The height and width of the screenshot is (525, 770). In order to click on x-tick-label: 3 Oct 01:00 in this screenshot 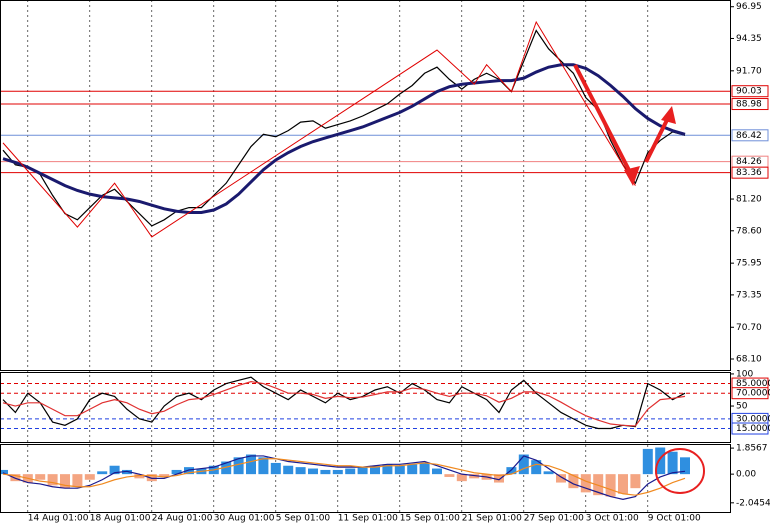, I will do `click(612, 519)`.